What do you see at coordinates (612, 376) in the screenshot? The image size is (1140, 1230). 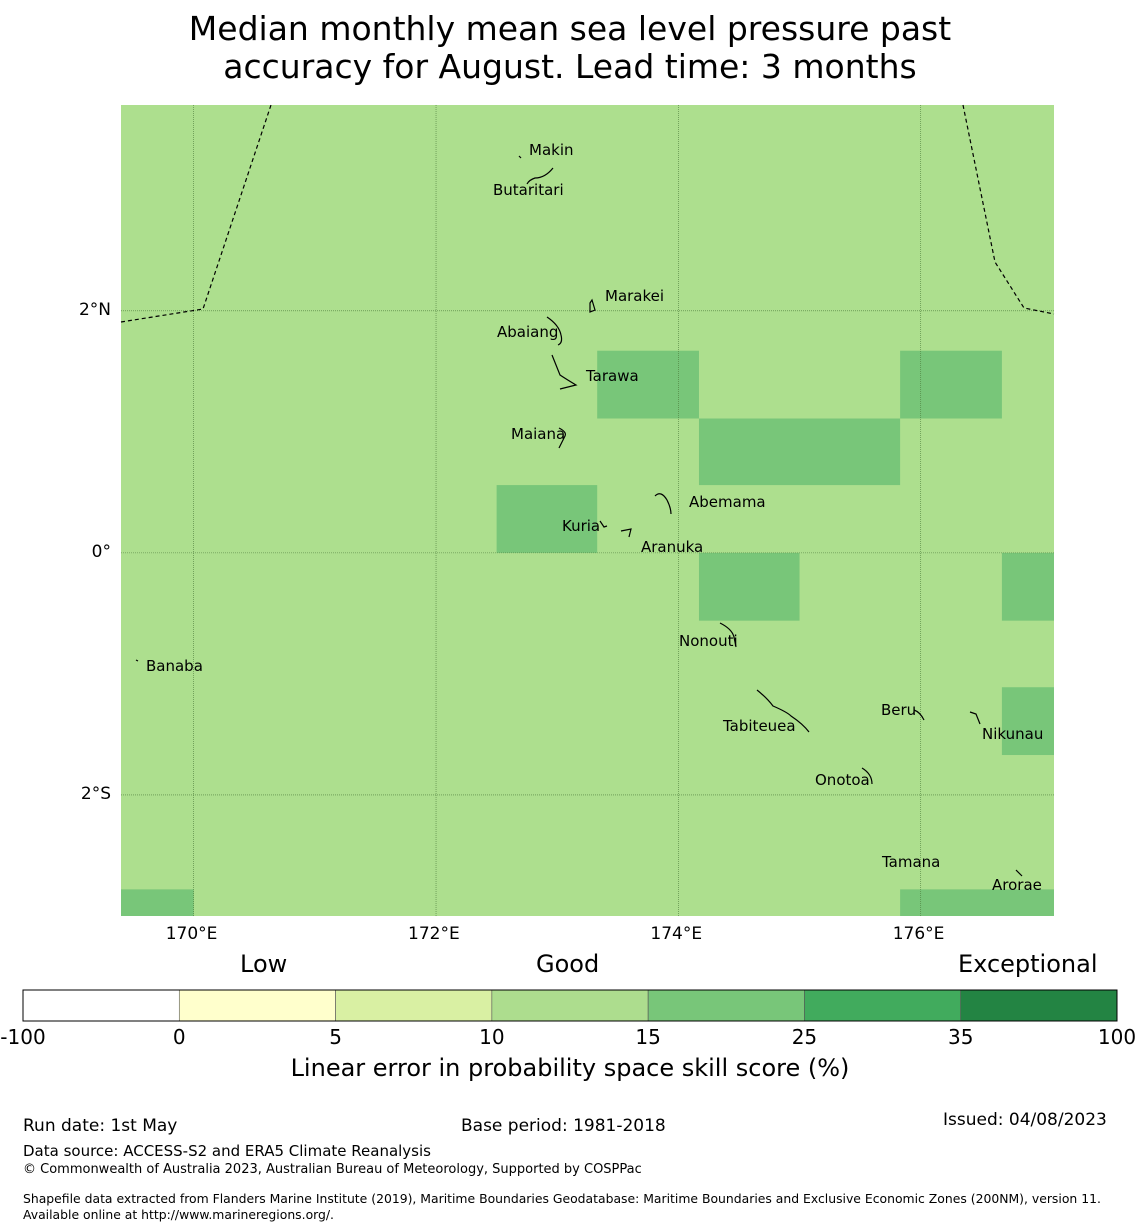 I see `place-label: Tarawa` at bounding box center [612, 376].